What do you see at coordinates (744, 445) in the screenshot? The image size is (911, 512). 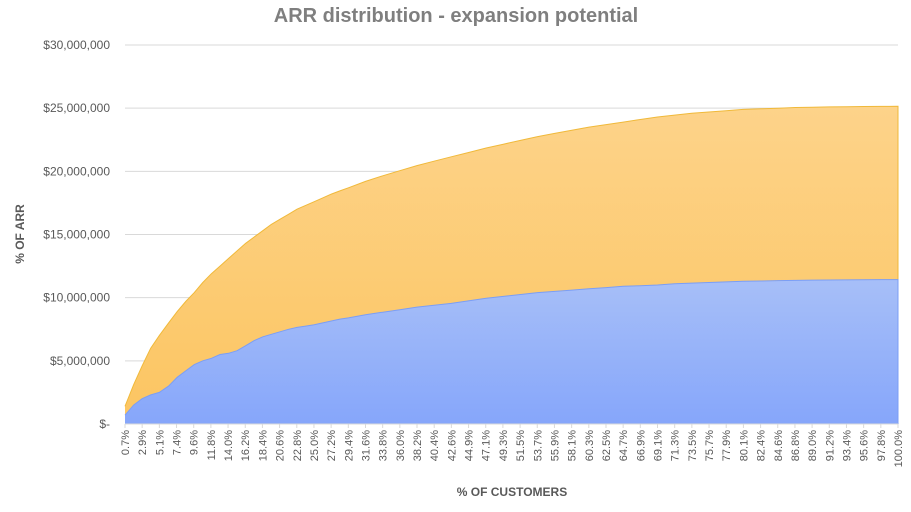 I see `x-tick-label: 80.1%` at bounding box center [744, 445].